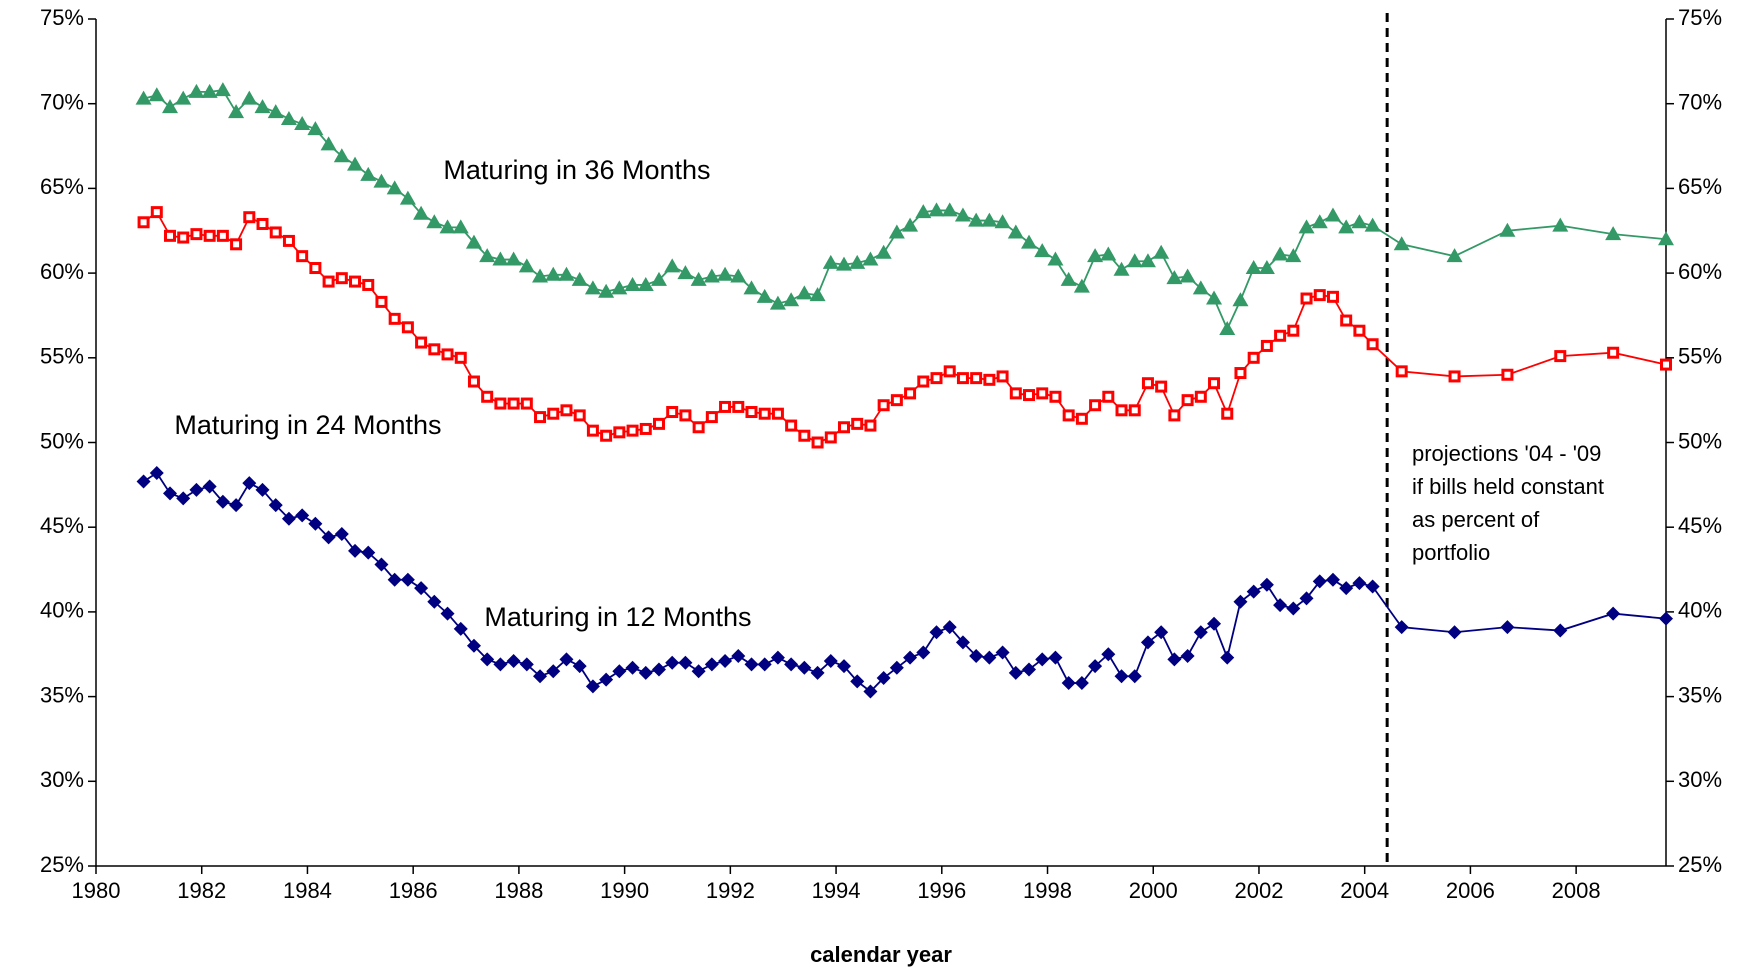  What do you see at coordinates (96, 890) in the screenshot?
I see `x-tick-label: 1980` at bounding box center [96, 890].